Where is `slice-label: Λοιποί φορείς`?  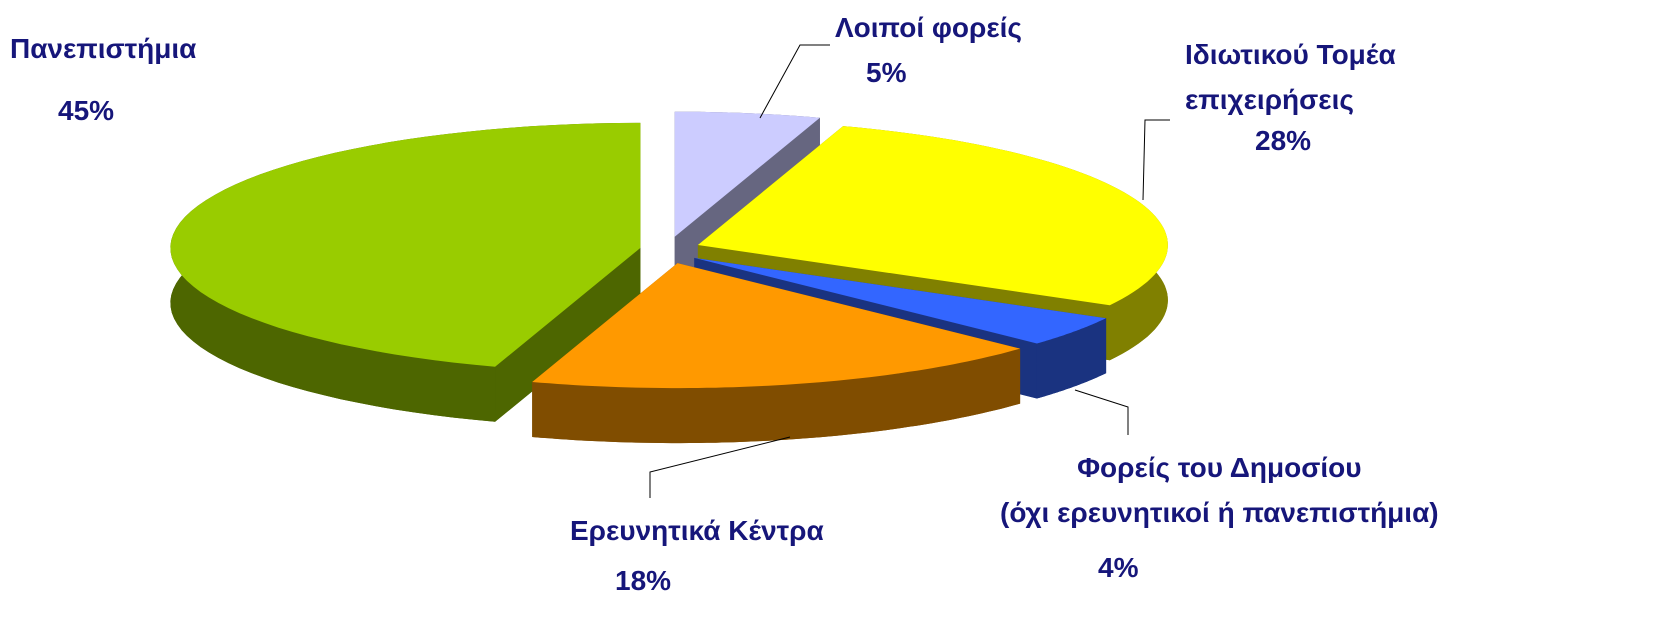 slice-label: Λοιποί φορείς is located at coordinates (928, 27).